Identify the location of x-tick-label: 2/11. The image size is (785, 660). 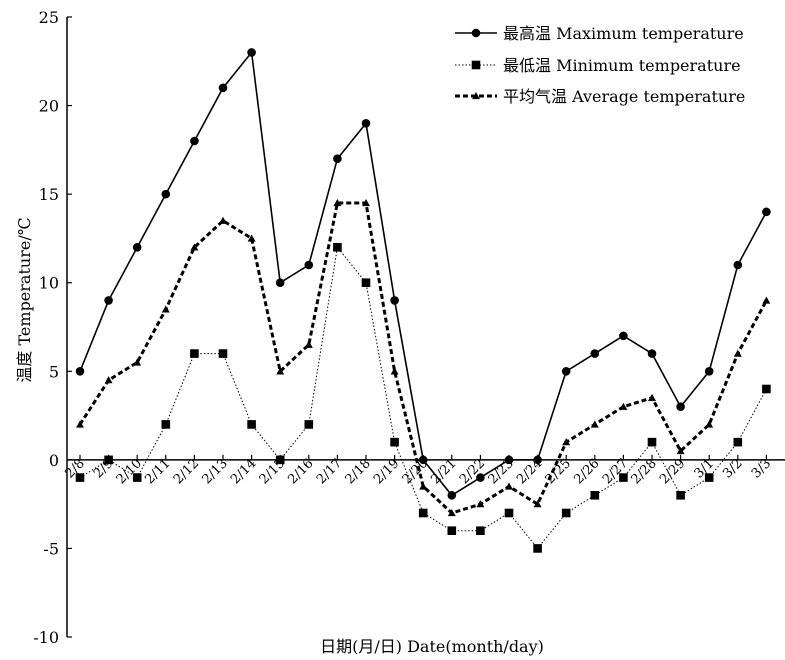
(157, 471).